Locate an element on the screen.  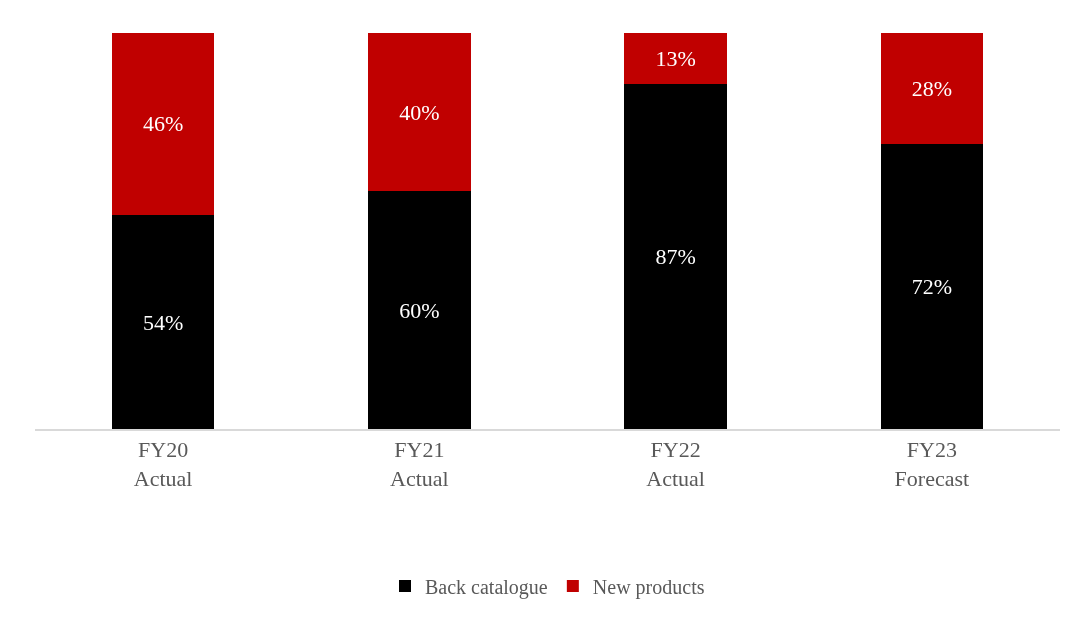
data-label: 46% is located at coordinates (163, 124).